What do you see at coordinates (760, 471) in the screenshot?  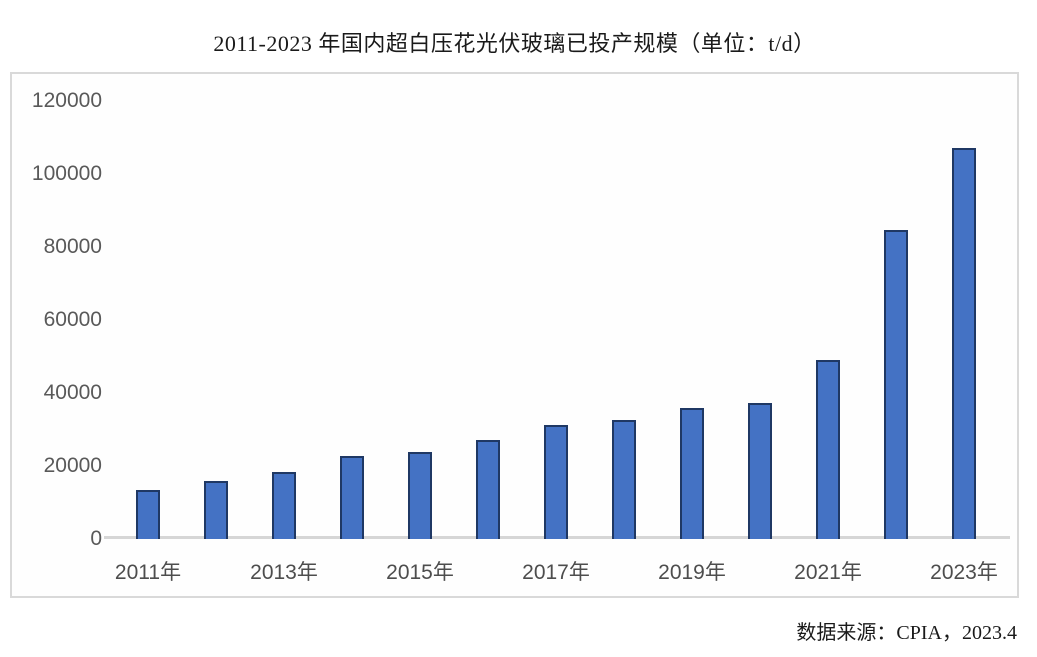 I see `bar-2020` at bounding box center [760, 471].